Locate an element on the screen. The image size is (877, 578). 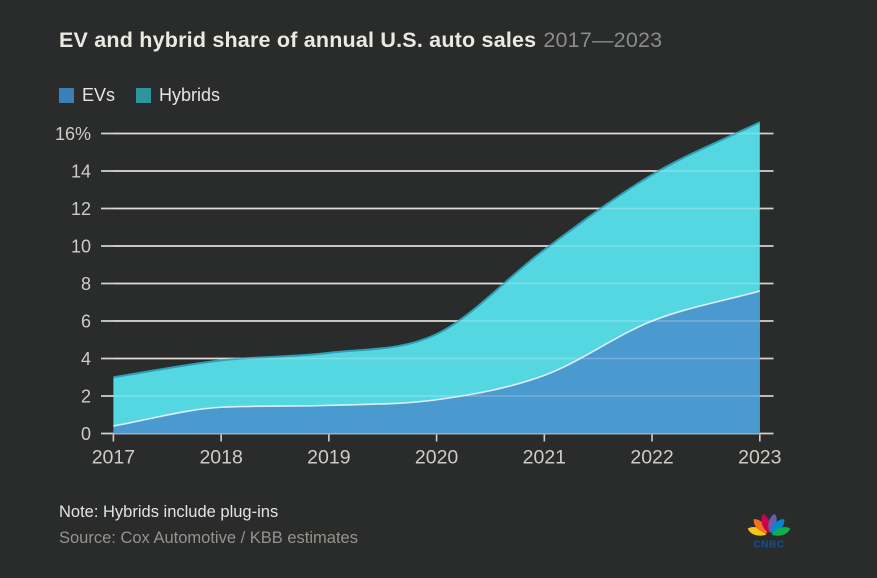
x-axis-label: 2020 is located at coordinates (437, 458).